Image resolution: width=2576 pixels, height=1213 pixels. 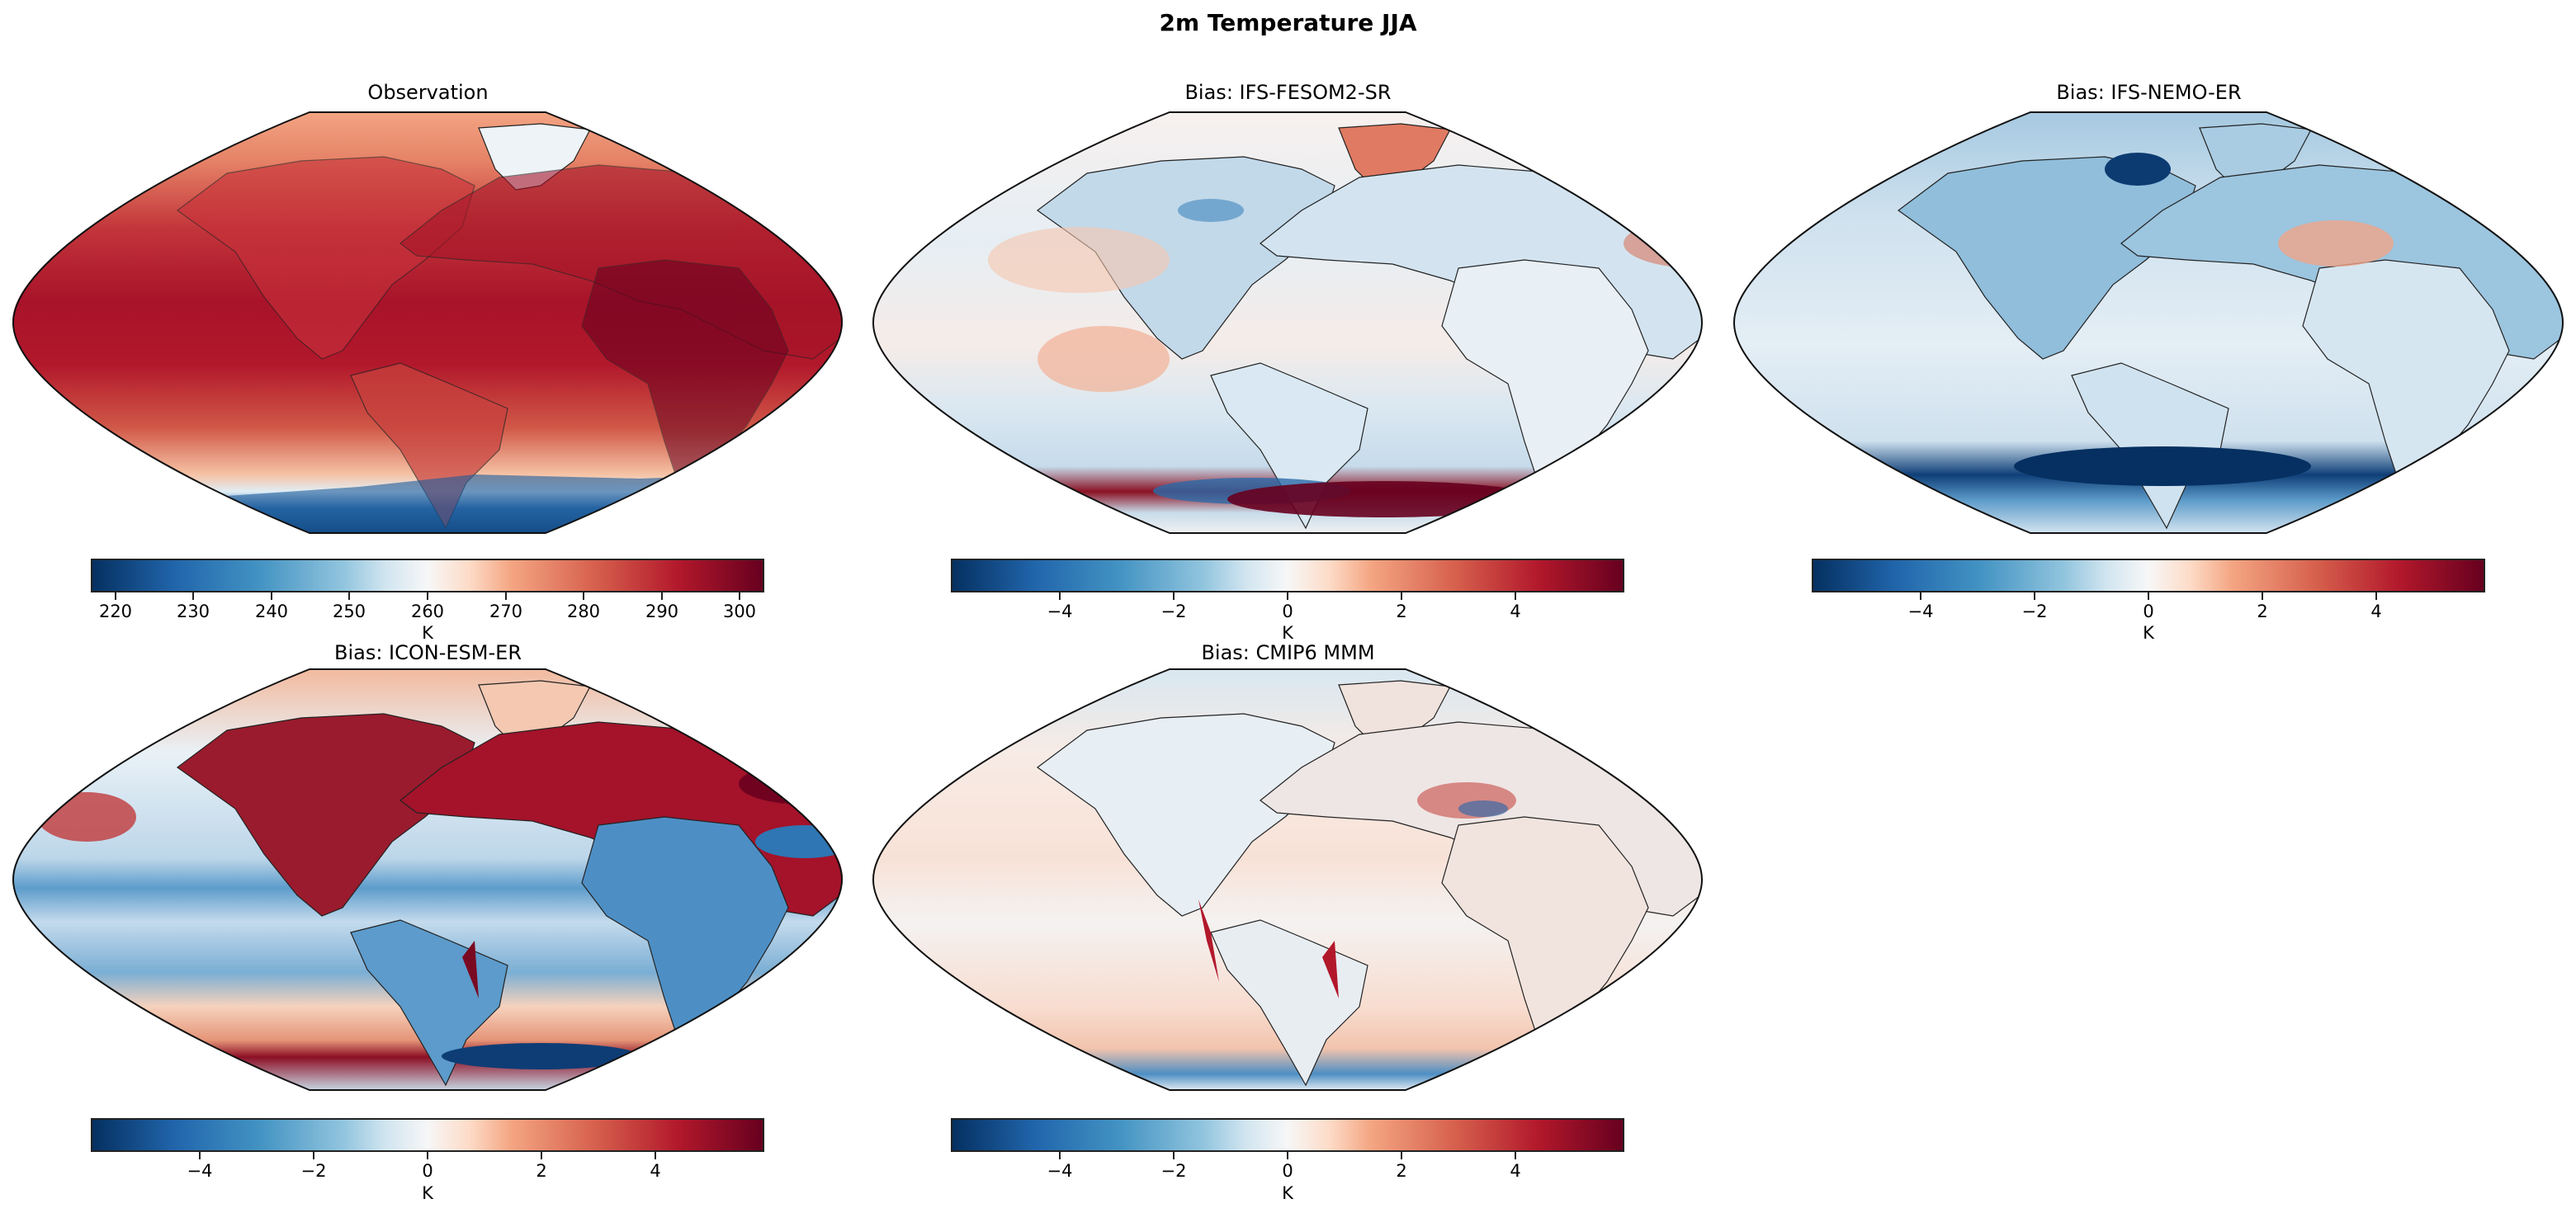 What do you see at coordinates (427, 1135) in the screenshot?
I see `colorbar-icon-esm-er` at bounding box center [427, 1135].